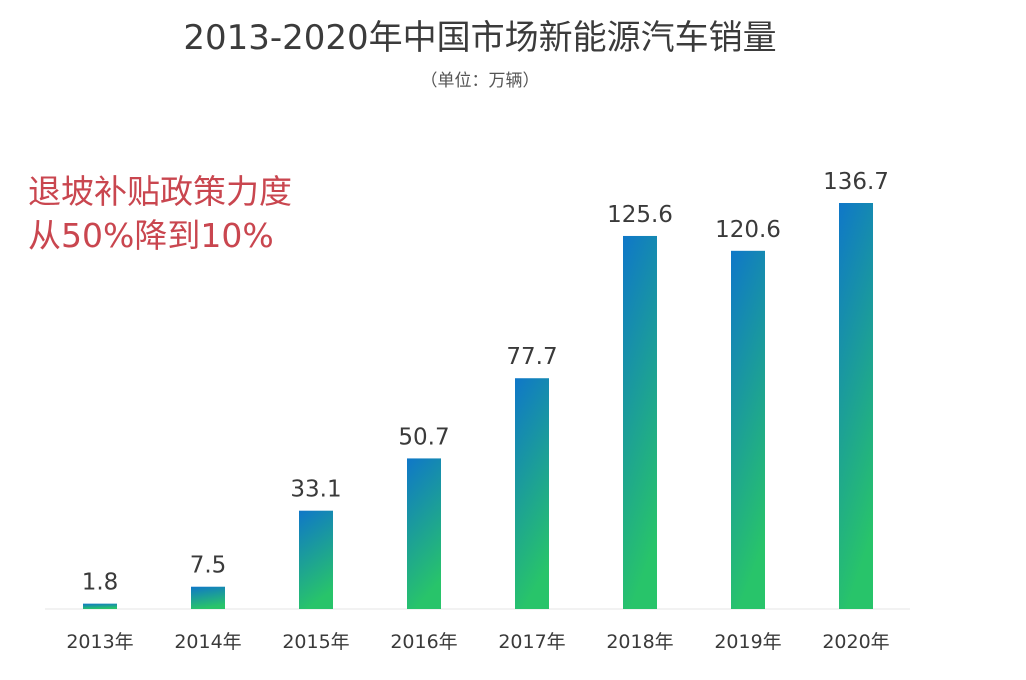 This screenshot has width=1026, height=680. What do you see at coordinates (423, 437) in the screenshot?
I see `data-label: 50.7` at bounding box center [423, 437].